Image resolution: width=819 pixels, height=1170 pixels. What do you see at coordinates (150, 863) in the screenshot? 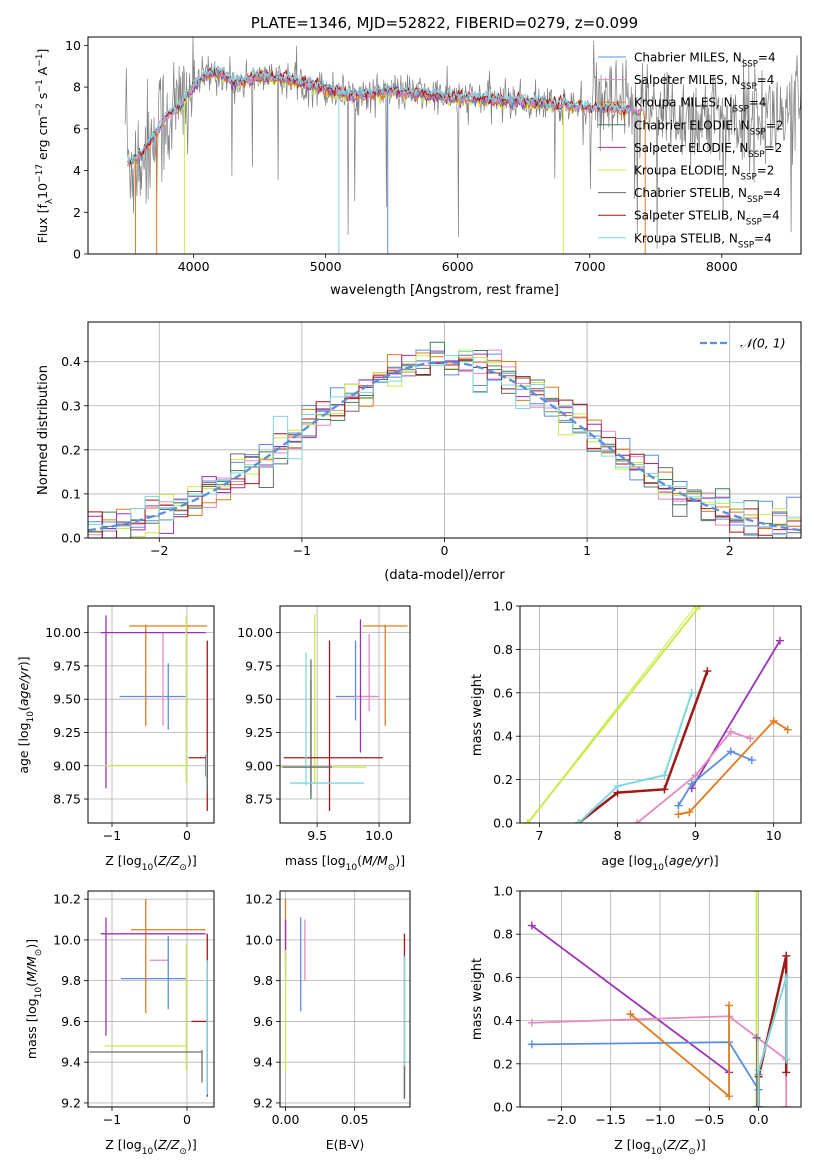
I see `x-axis-label-age-vs-z: Z [log10(Z/Z⊙)]` at bounding box center [150, 863].